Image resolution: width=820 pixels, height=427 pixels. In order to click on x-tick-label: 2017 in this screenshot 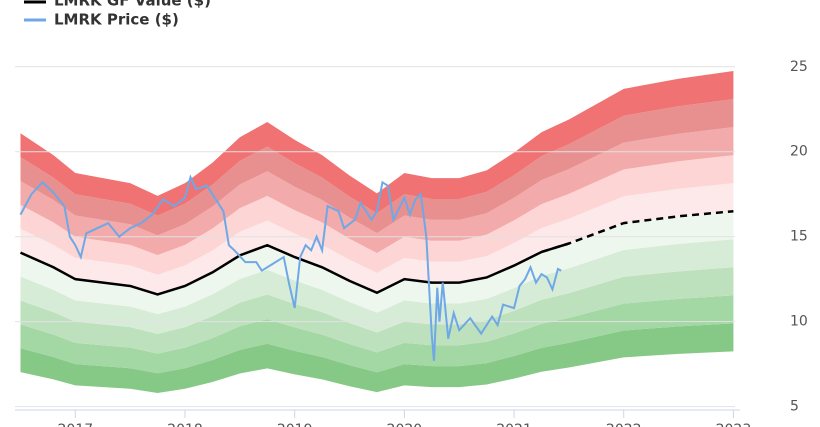, I will do `click(76, 424)`.